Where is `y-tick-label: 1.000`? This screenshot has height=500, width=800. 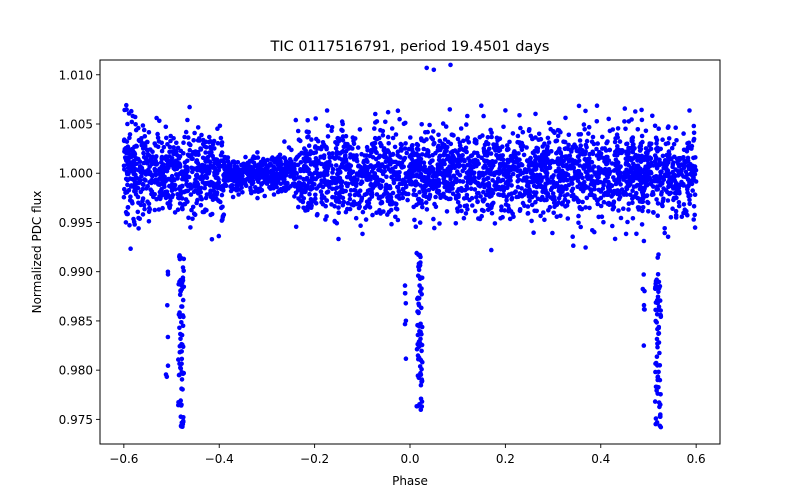
y-tick-label: 1.000 is located at coordinates (76, 174).